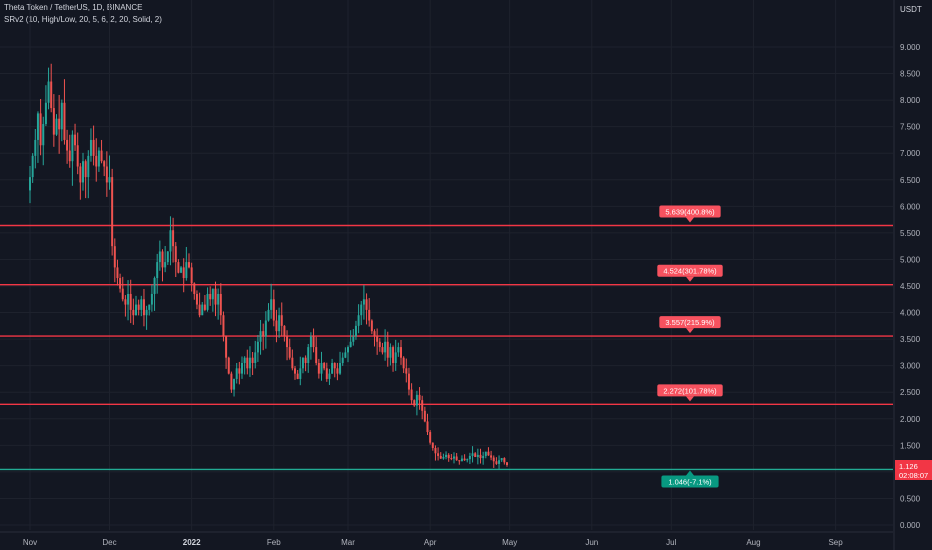 Image resolution: width=932 pixels, height=550 pixels. What do you see at coordinates (109, 542) in the screenshot?
I see `x-tick-label: Dec` at bounding box center [109, 542].